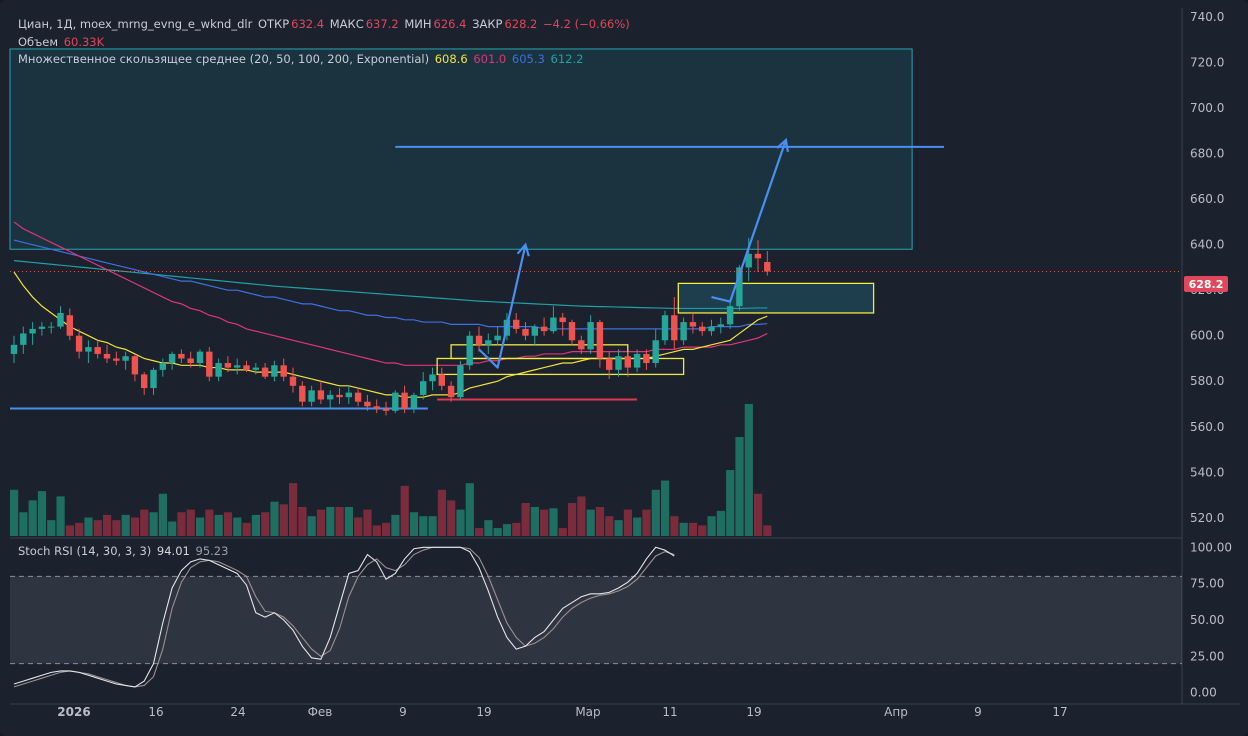  What do you see at coordinates (1207, 154) in the screenshot?
I see `price-tick-label: 680.0` at bounding box center [1207, 154].